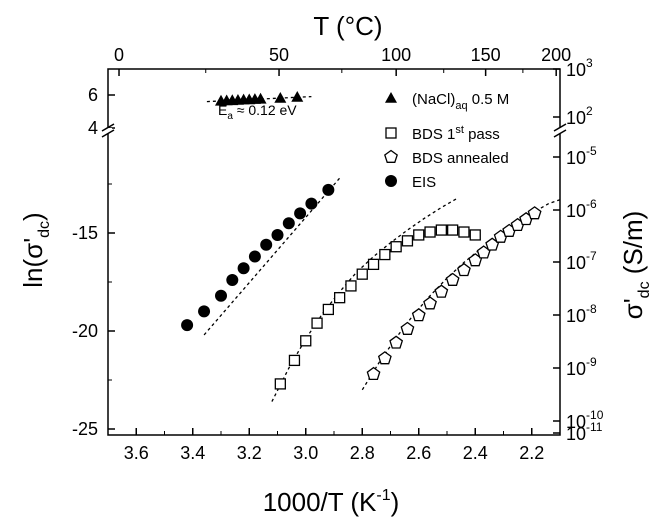  What do you see at coordinates (410, 182) in the screenshot?
I see `legend-item-eis: EIS` at bounding box center [410, 182].